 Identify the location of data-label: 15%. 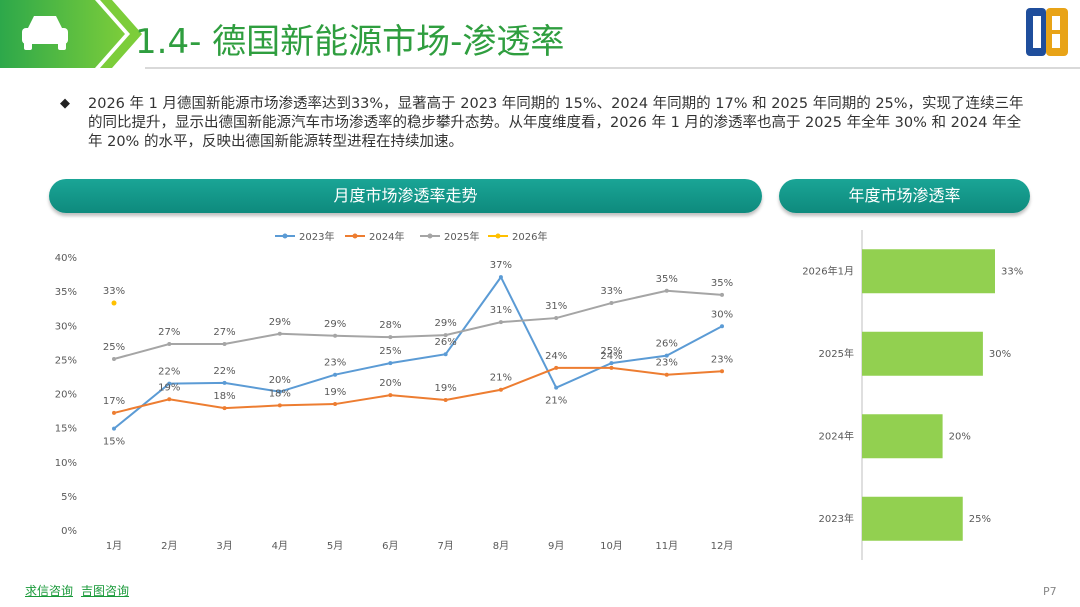
(114, 442).